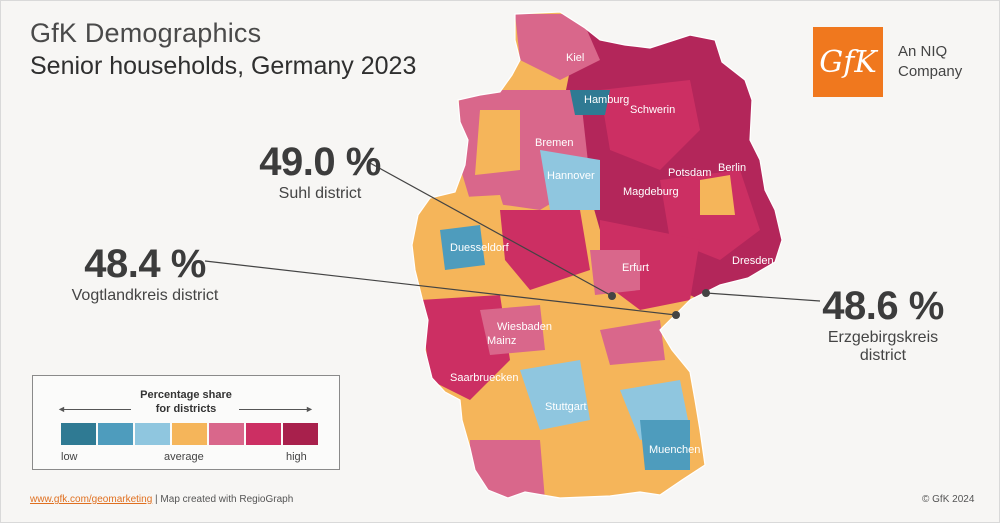  I want to click on city-label: Wiesbaden, so click(524, 327).